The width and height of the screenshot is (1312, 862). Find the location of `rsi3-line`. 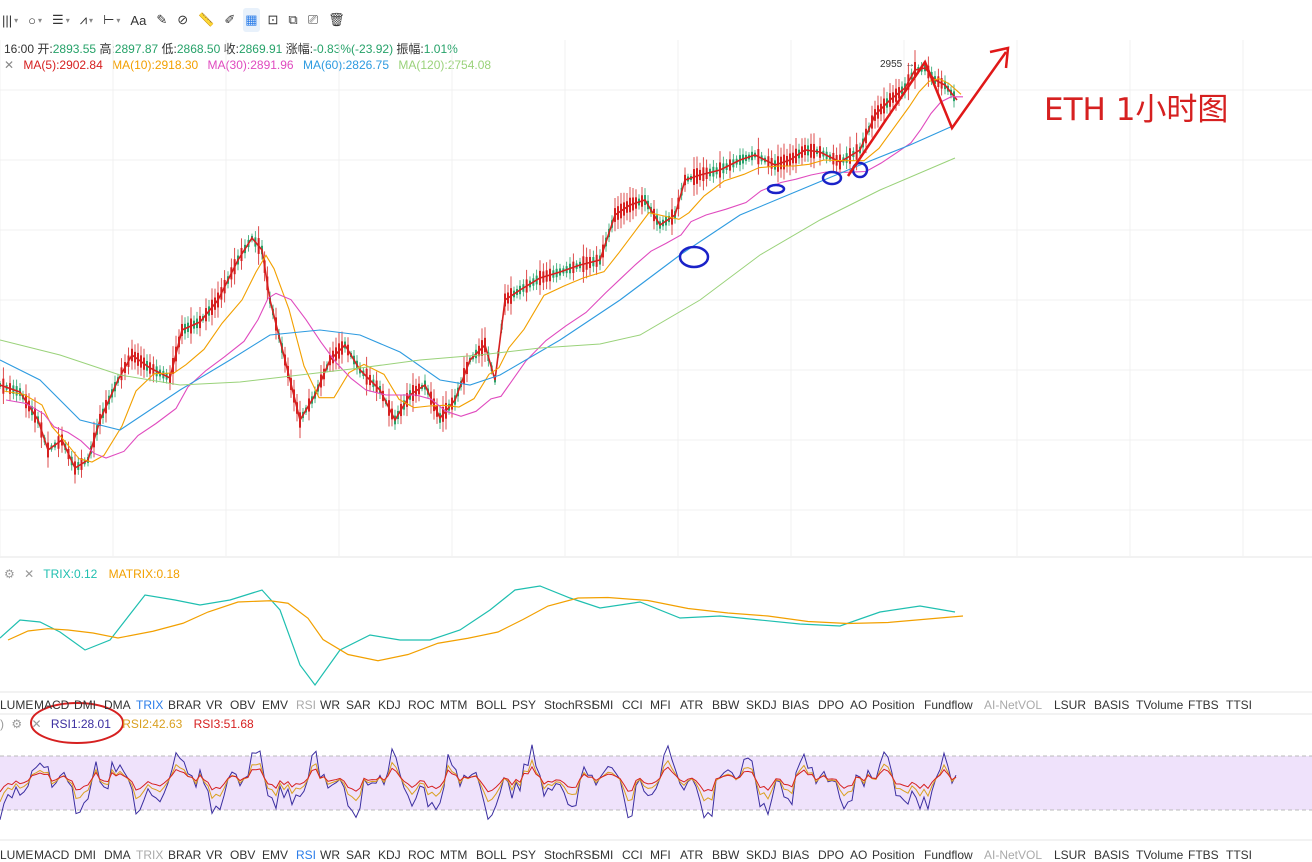

rsi3-line is located at coordinates (478, 779).